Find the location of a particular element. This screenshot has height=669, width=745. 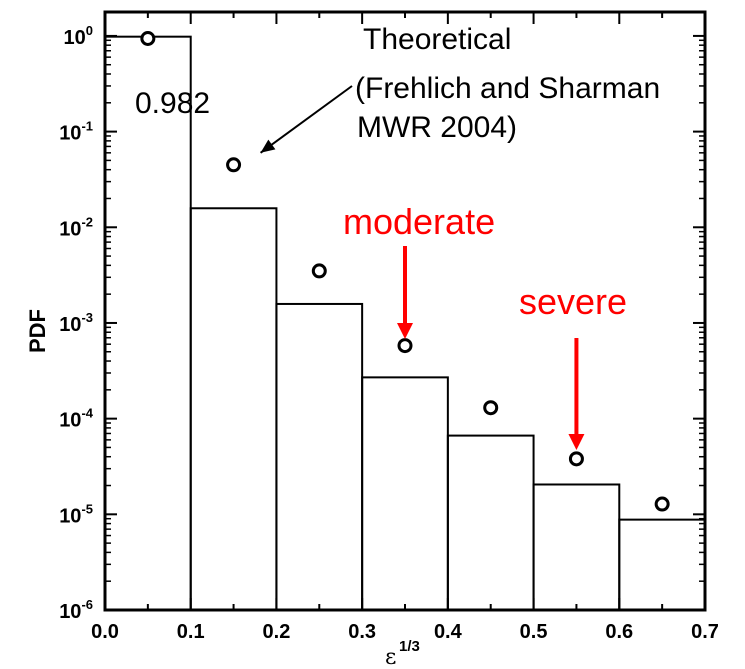

first-bin-value-label: 0.982 is located at coordinates (172, 103).